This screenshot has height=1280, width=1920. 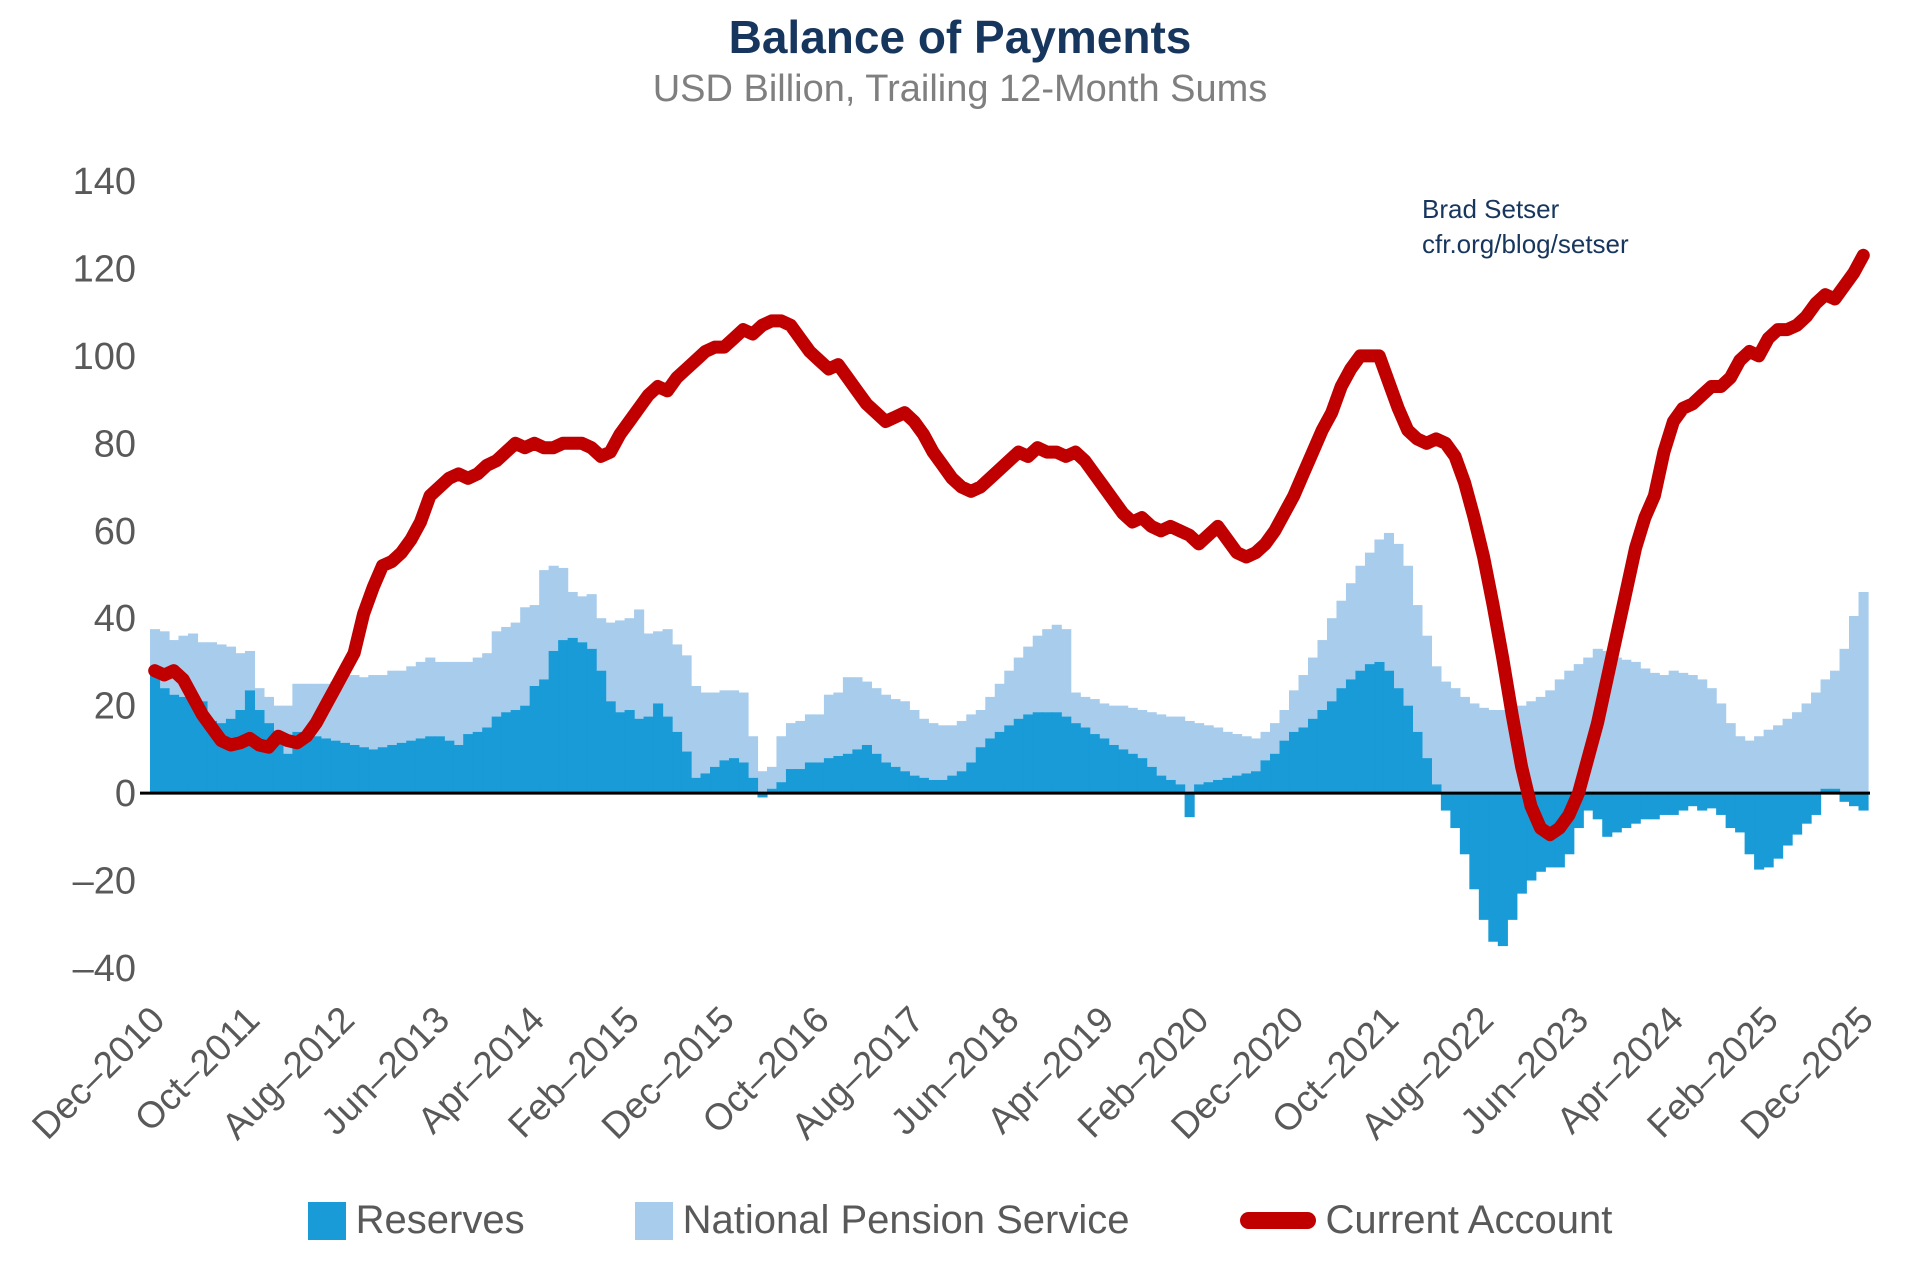 I want to click on author-url: cfr.org/blog/setser, so click(x=1525, y=244).